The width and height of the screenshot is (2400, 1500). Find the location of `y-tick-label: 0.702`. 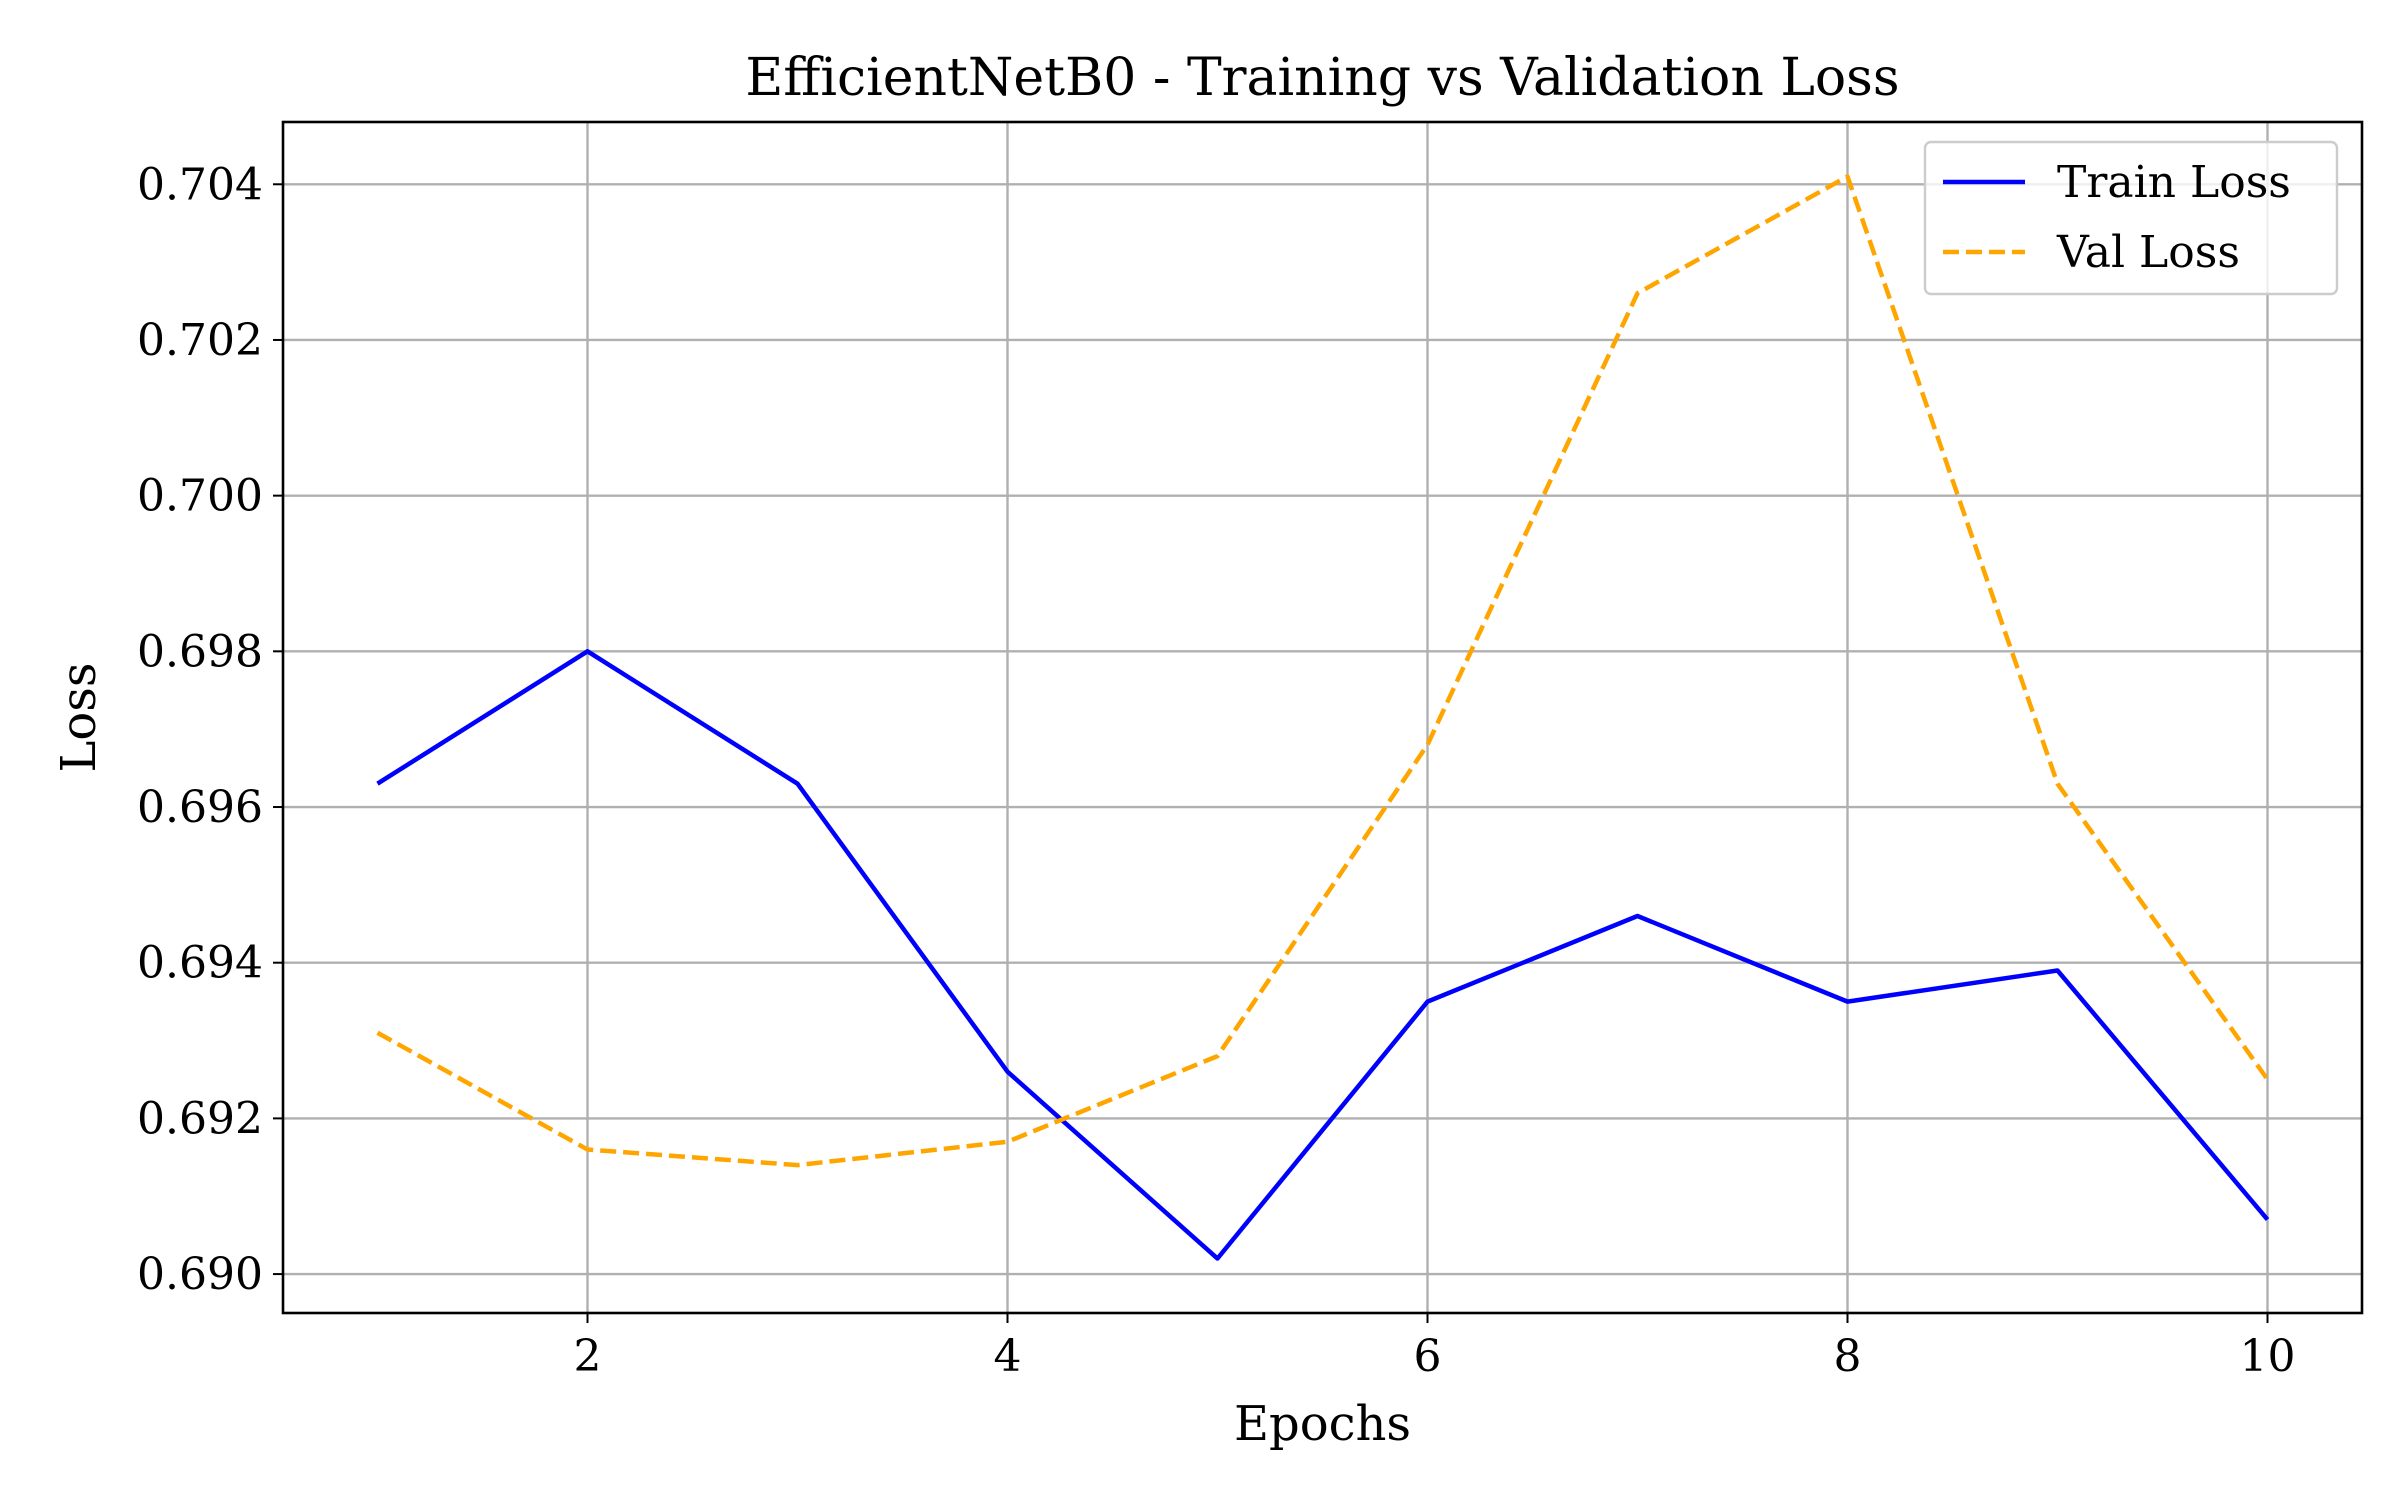

y-tick-label: 0.702 is located at coordinates (200, 340).